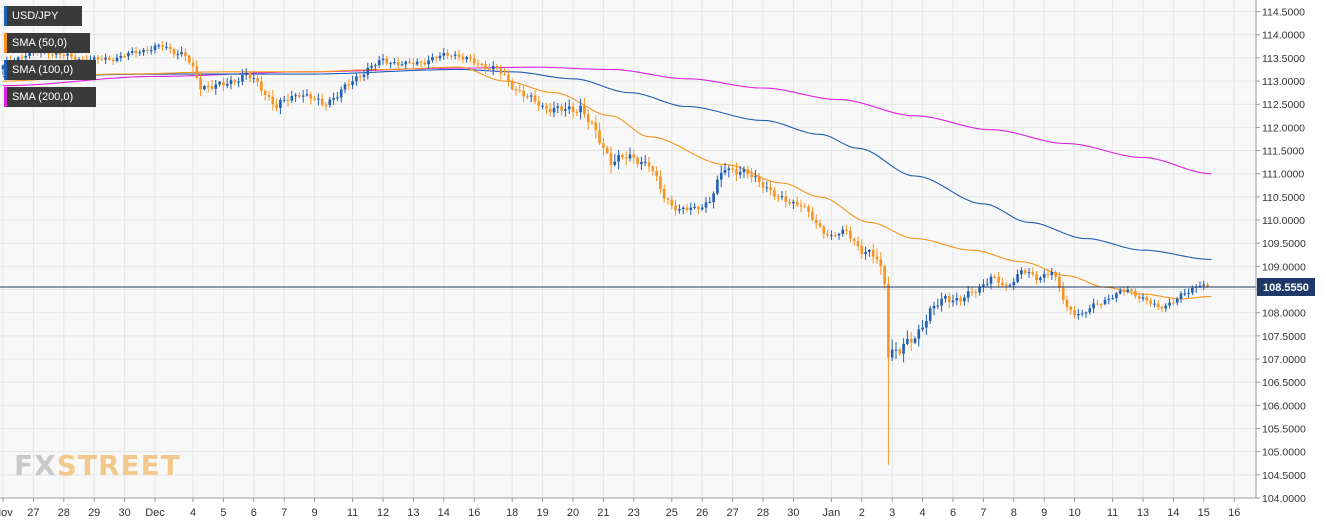 The height and width of the screenshot is (525, 1326). What do you see at coordinates (1014, 513) in the screenshot?
I see `x-tick-label: 8` at bounding box center [1014, 513].